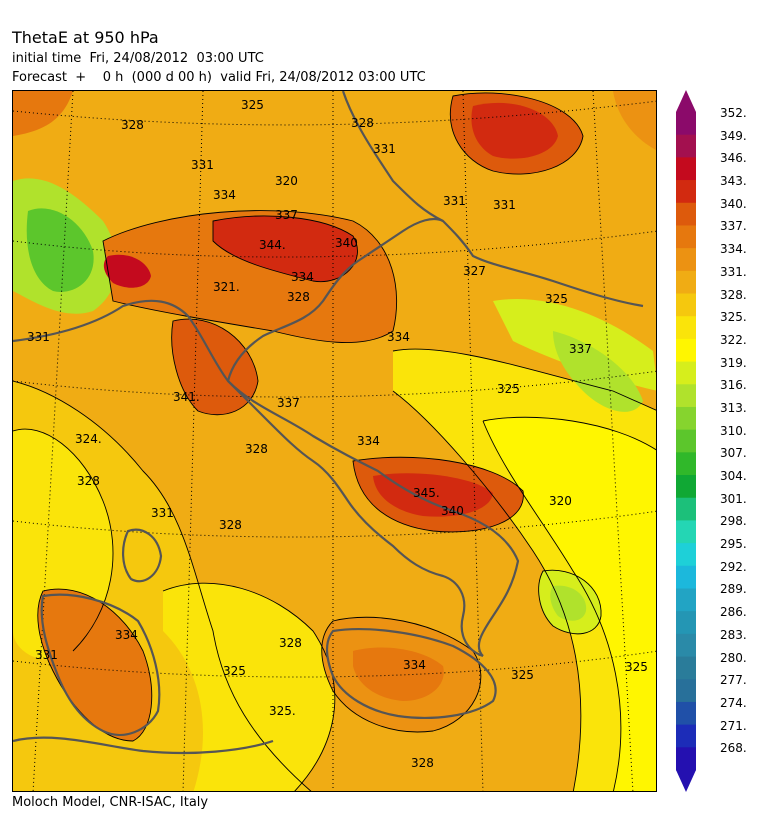 The image size is (760, 828). I want to click on colorbar-label: 280., so click(733, 657).